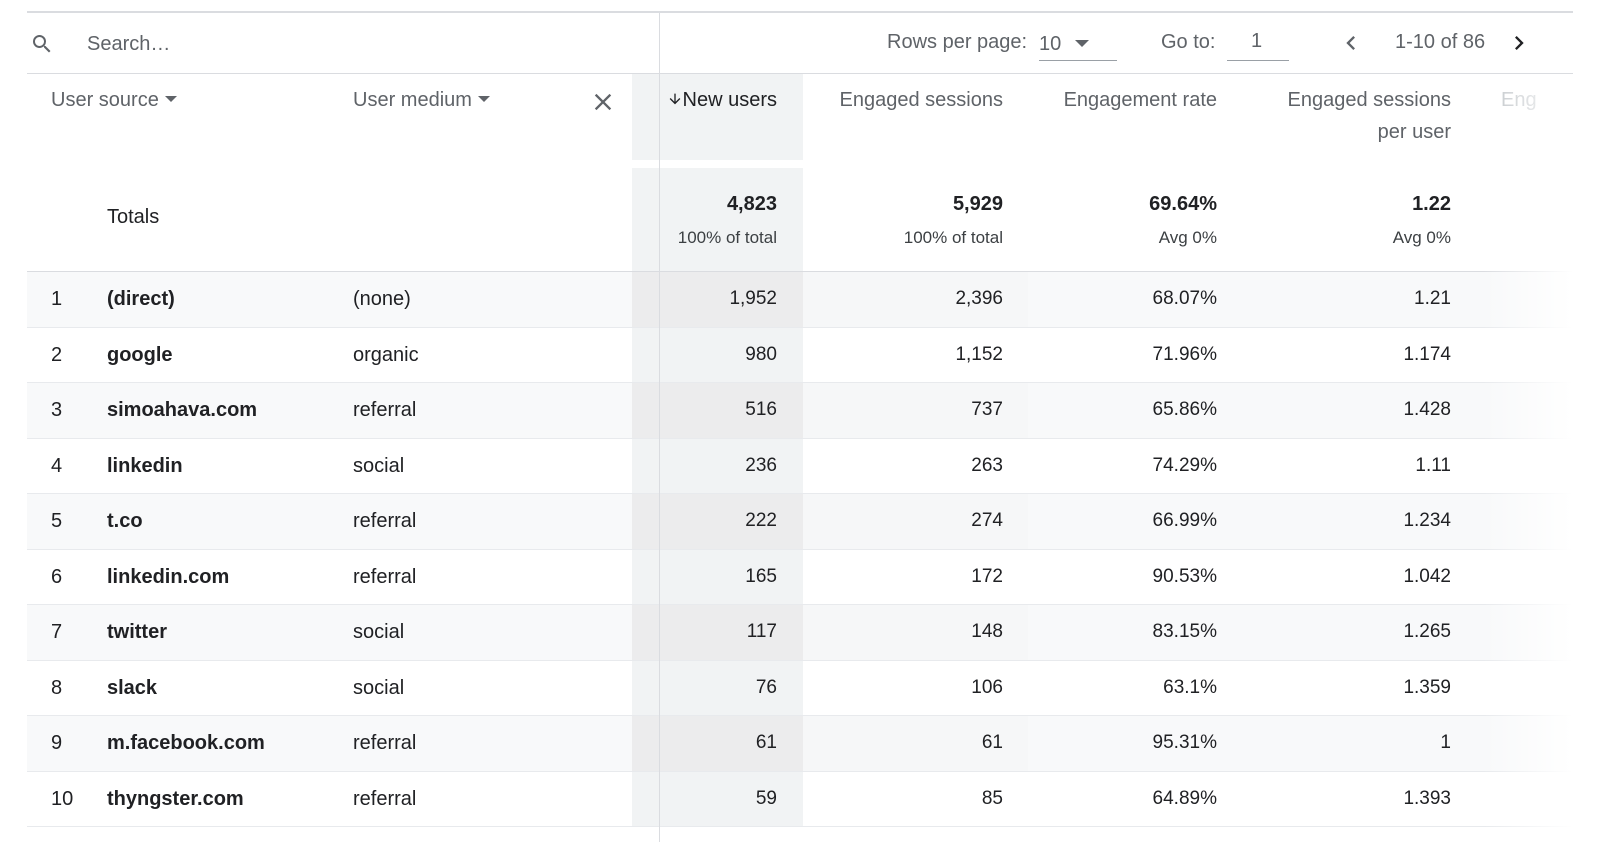 The image size is (1600, 842). I want to click on engagement-rate-cell: 66.99%, so click(1184, 520).